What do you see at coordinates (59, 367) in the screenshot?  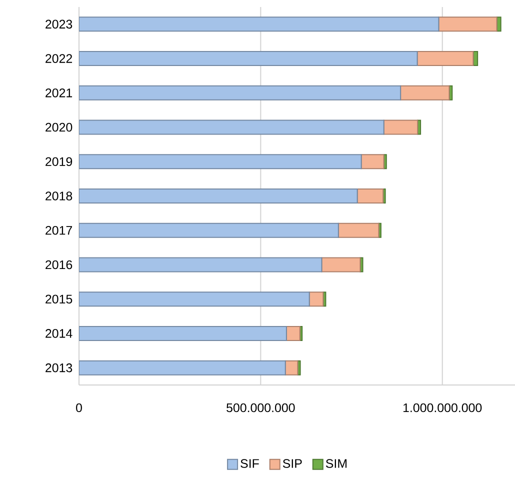 I see `y-tick-label: 2013` at bounding box center [59, 367].